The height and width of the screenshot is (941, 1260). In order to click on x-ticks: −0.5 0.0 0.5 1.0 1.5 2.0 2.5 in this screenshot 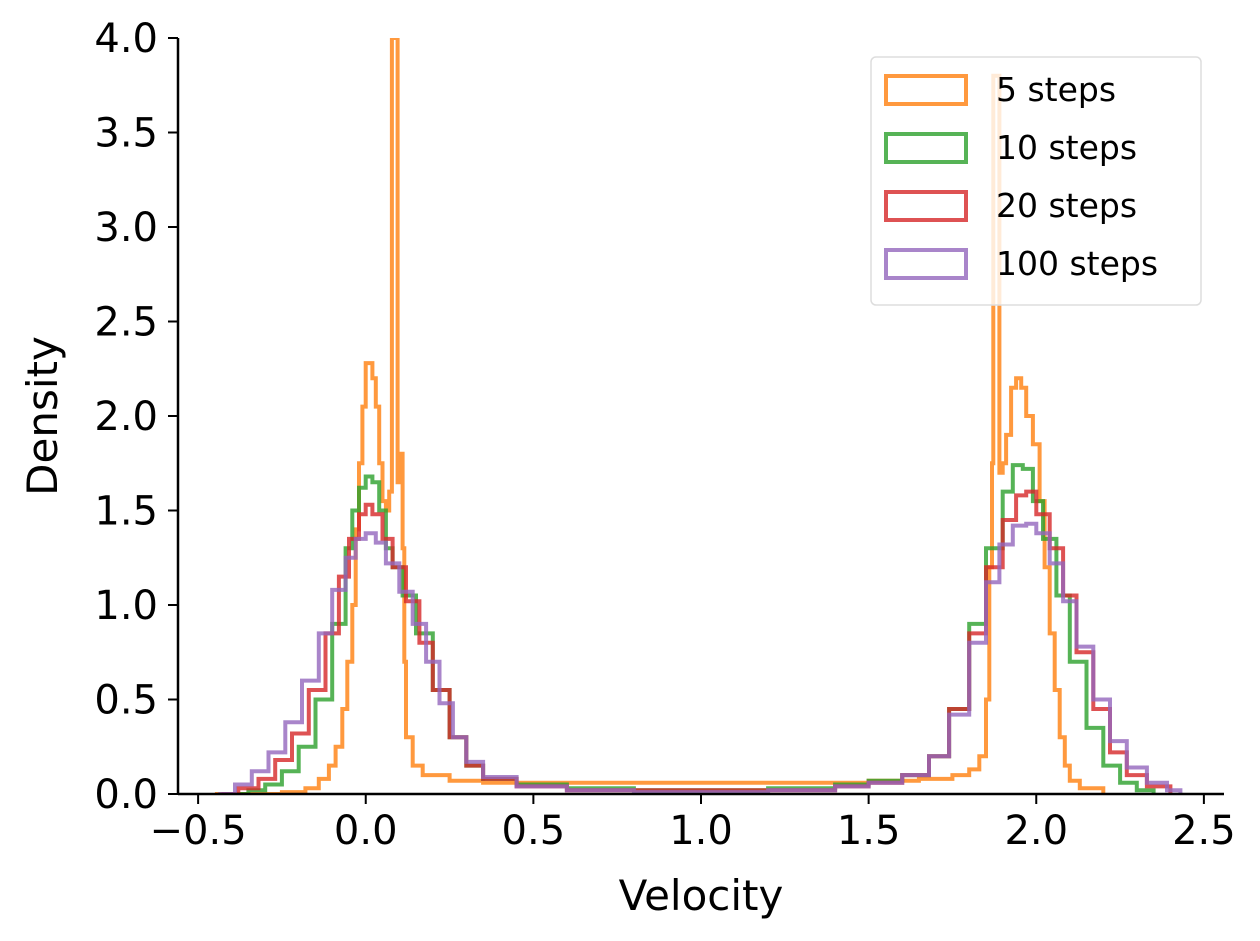, I will do `click(693, 824)`.